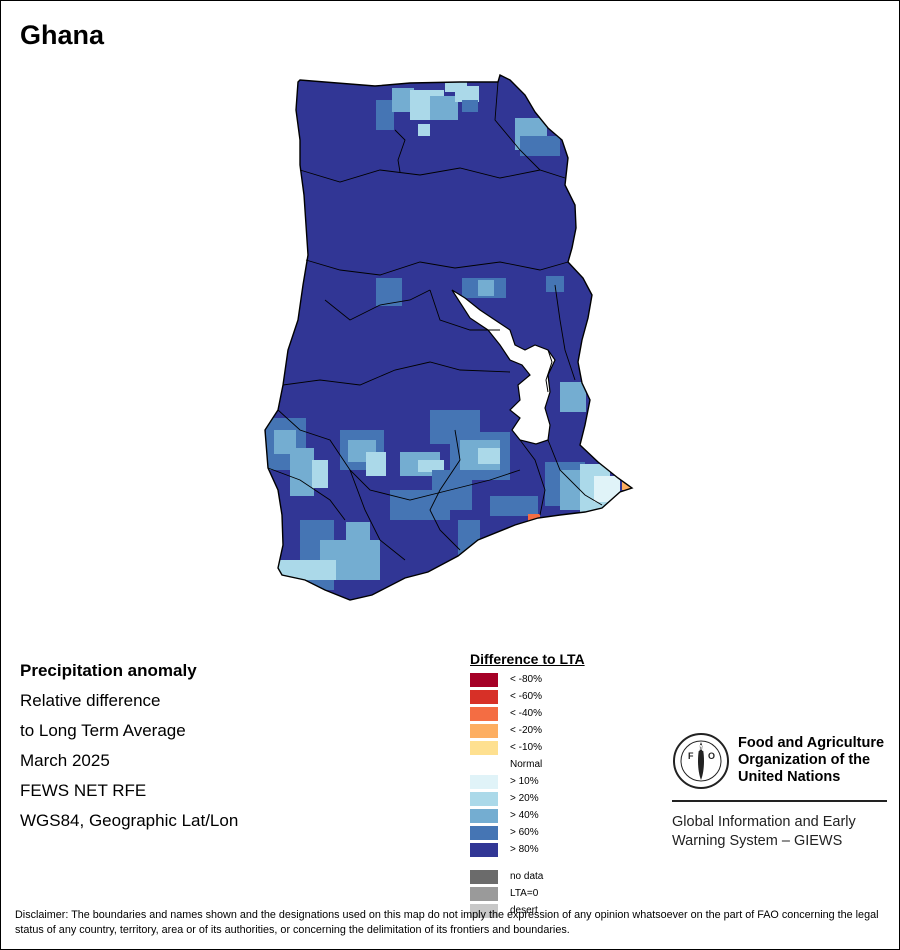  I want to click on boundary-northeast, so click(517, 126).